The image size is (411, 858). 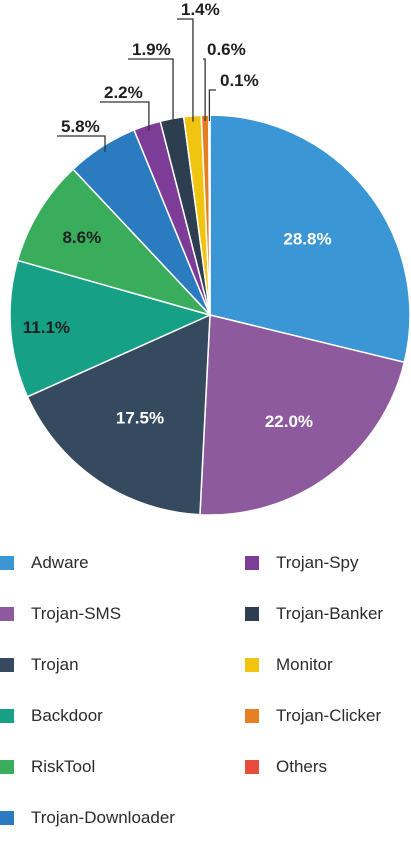 What do you see at coordinates (151, 91) in the screenshot?
I see `leader-line-trojan-banker` at bounding box center [151, 91].